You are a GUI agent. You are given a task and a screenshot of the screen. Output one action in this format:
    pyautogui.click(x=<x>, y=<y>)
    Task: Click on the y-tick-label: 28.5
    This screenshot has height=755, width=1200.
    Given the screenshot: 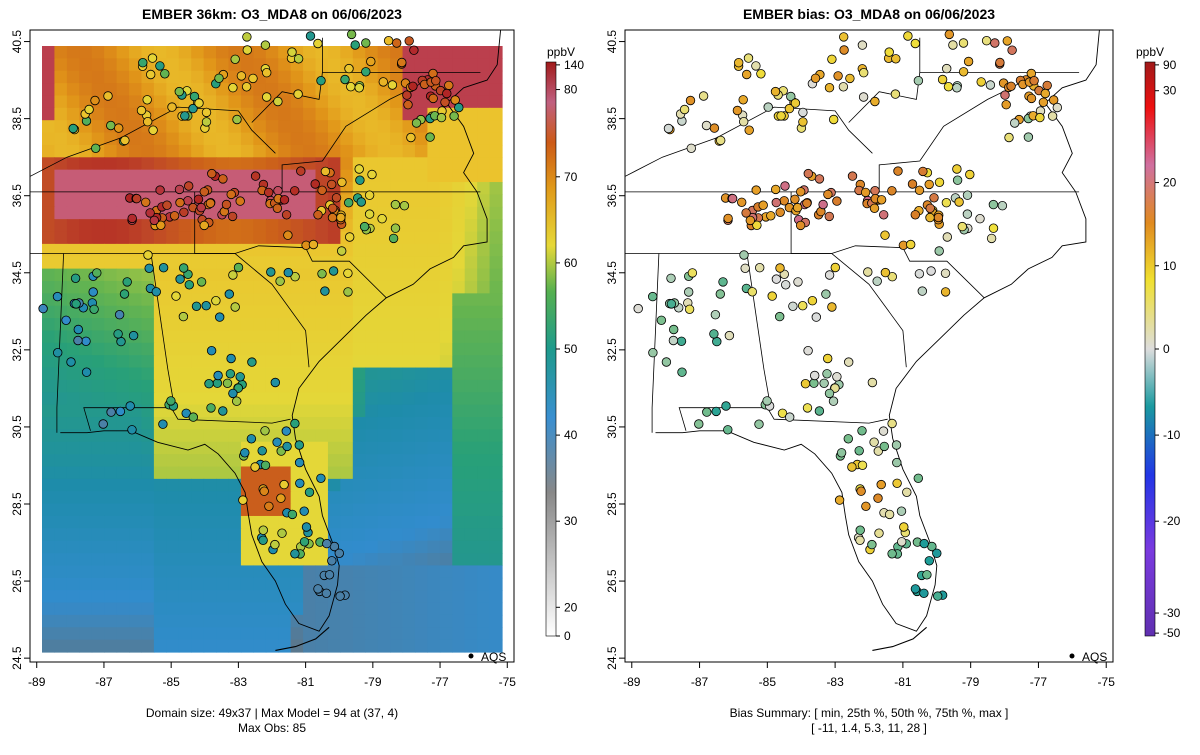 What is the action you would take?
    pyautogui.click(x=612, y=504)
    